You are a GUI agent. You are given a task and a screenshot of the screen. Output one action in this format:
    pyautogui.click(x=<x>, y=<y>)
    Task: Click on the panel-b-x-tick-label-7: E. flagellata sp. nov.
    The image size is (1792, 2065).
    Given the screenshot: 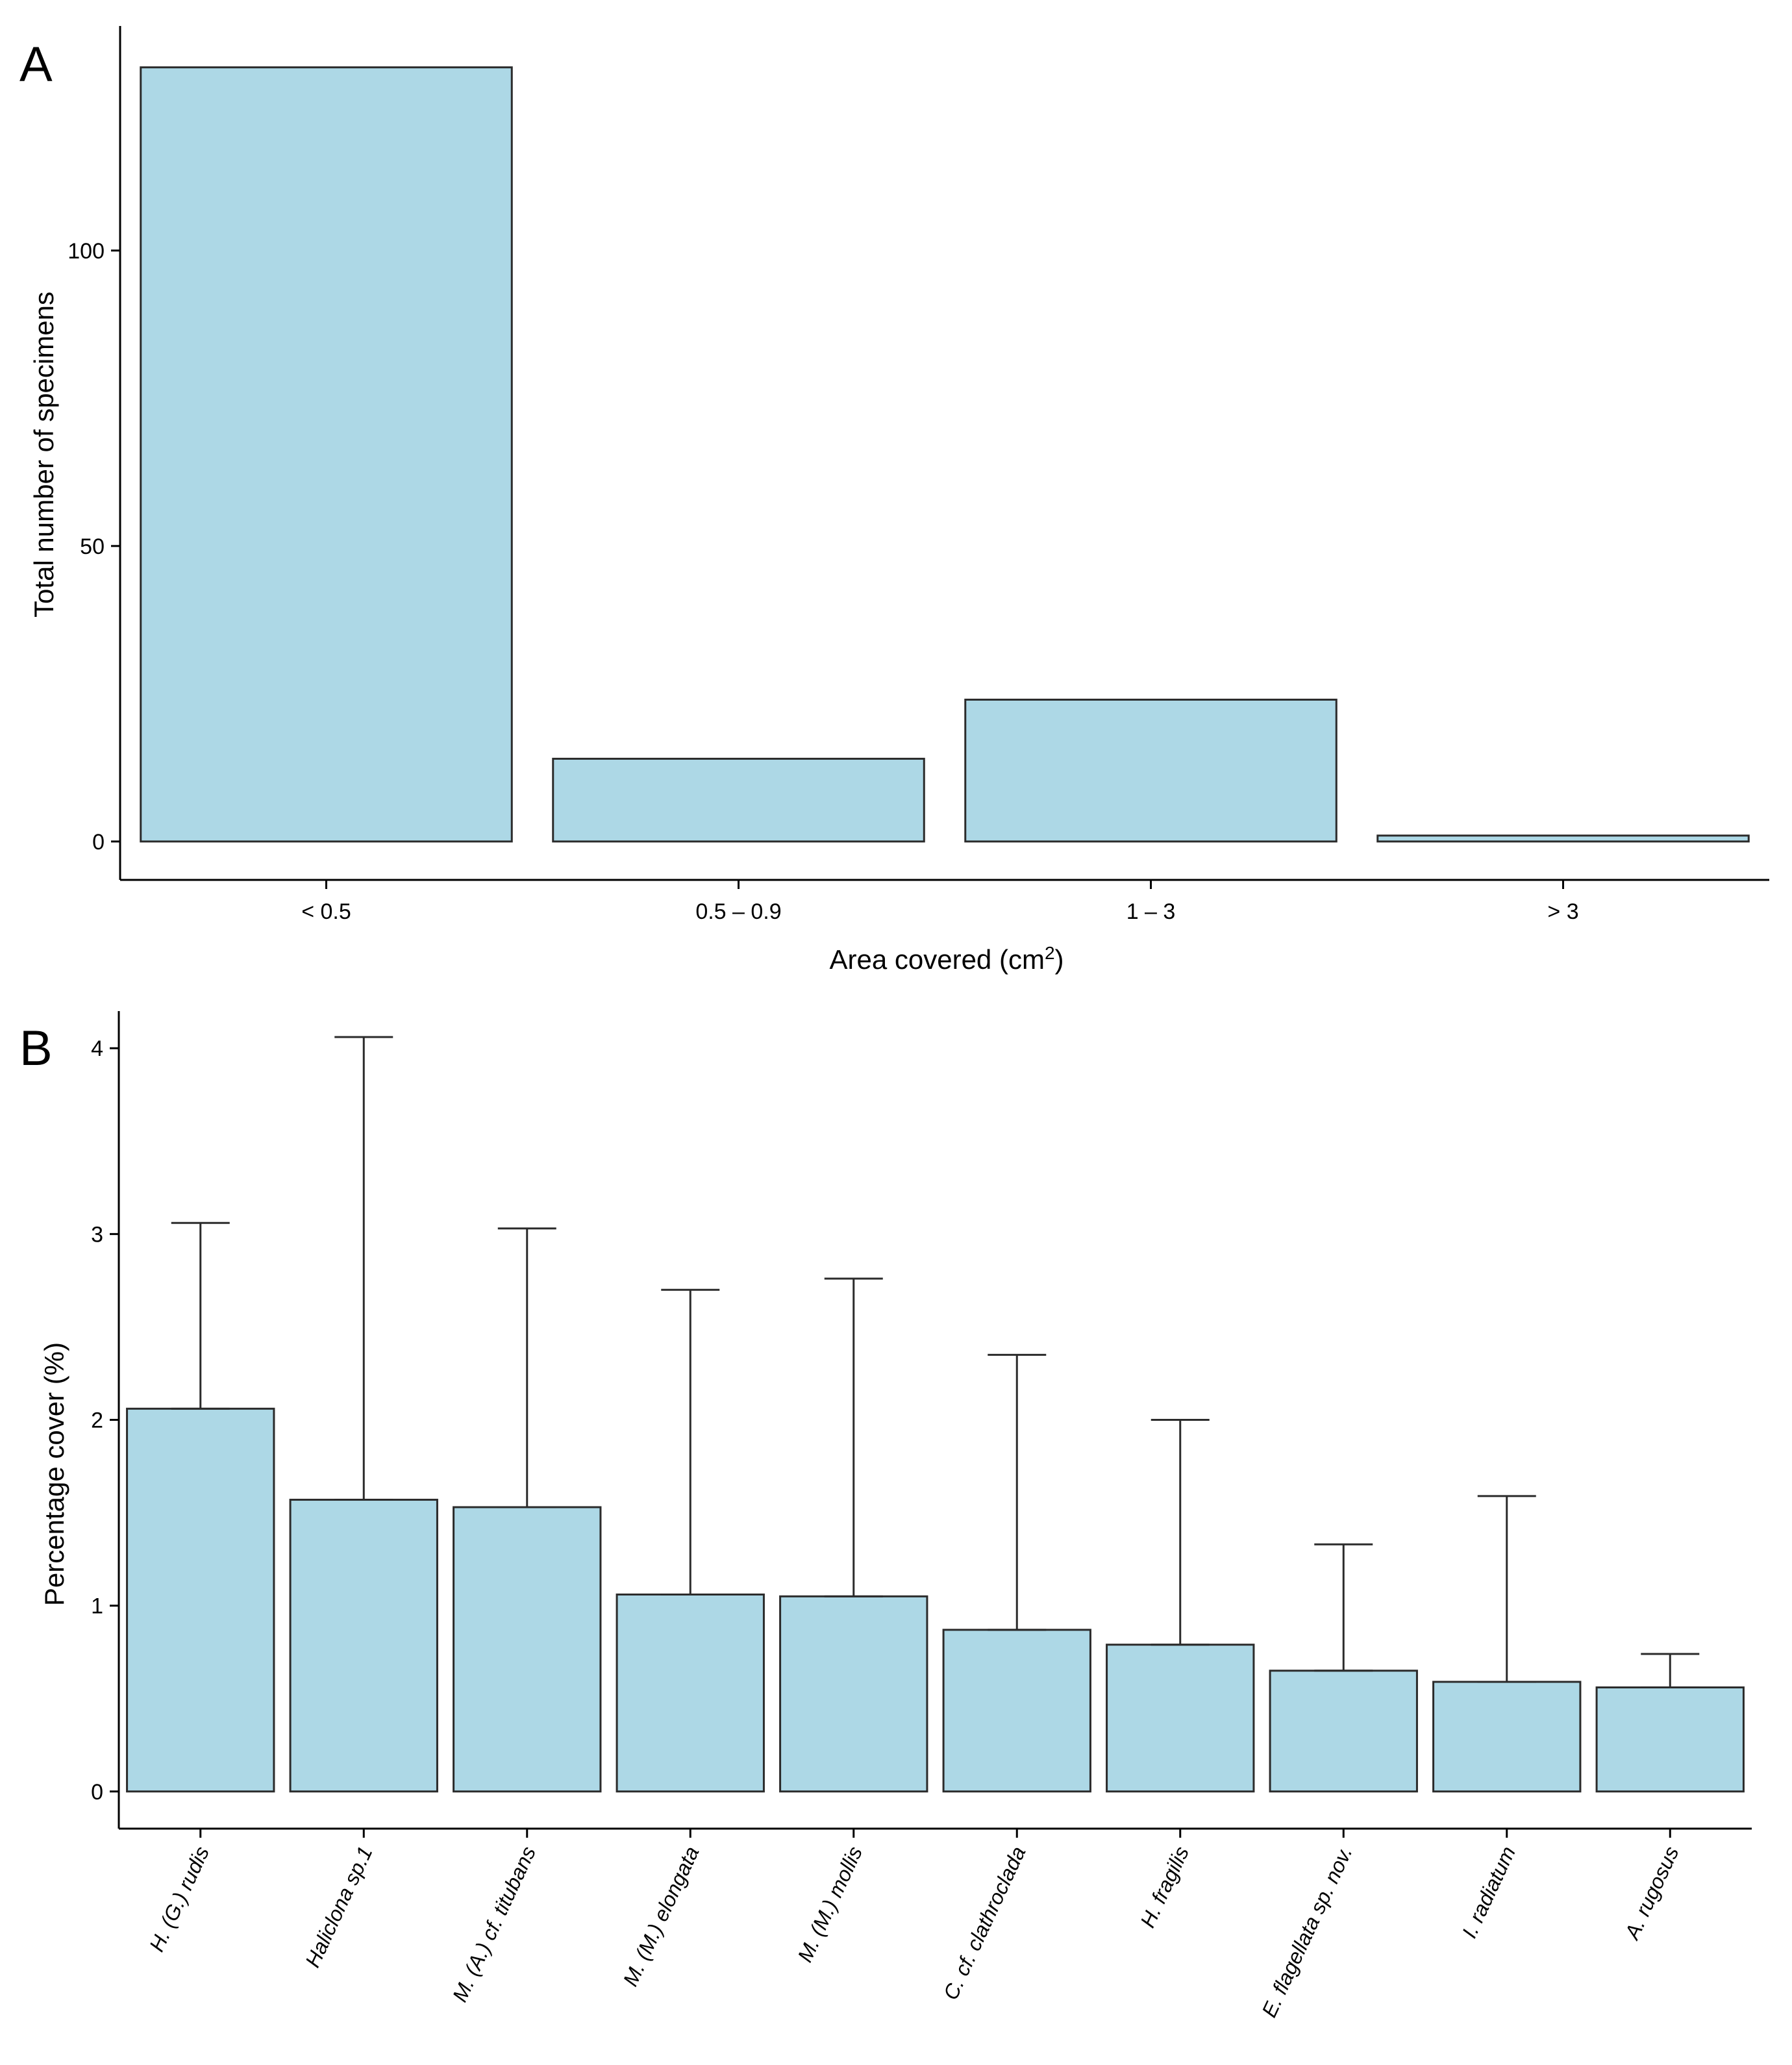 What is the action you would take?
    pyautogui.click(x=1306, y=1932)
    